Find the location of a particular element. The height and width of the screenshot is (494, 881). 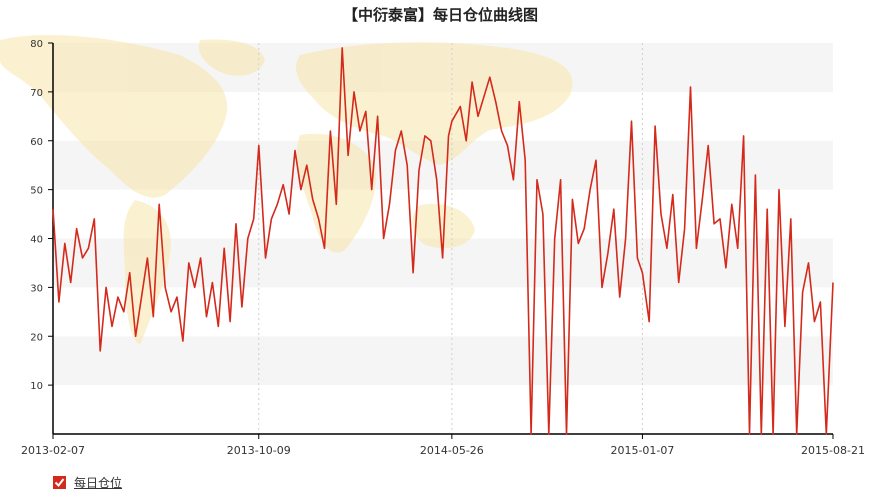

legend-item: 每日仓位 is located at coordinates (87, 482).